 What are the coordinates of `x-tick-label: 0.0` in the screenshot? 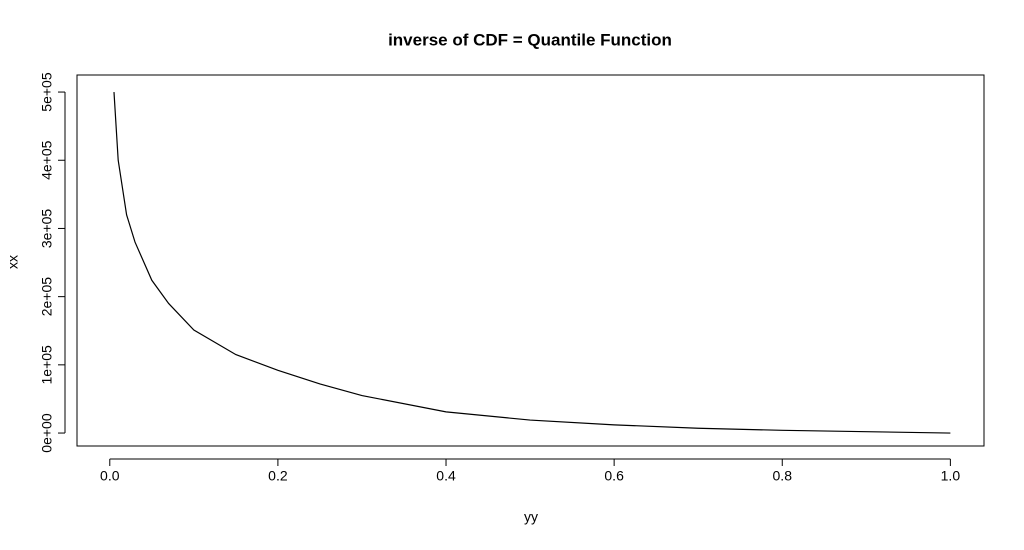 It's located at (110, 476).